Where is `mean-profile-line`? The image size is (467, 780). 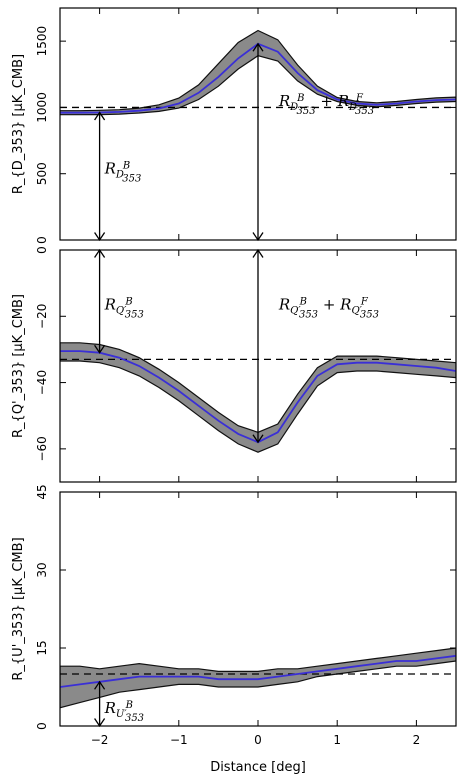 mean-profile-line is located at coordinates (258, 671).